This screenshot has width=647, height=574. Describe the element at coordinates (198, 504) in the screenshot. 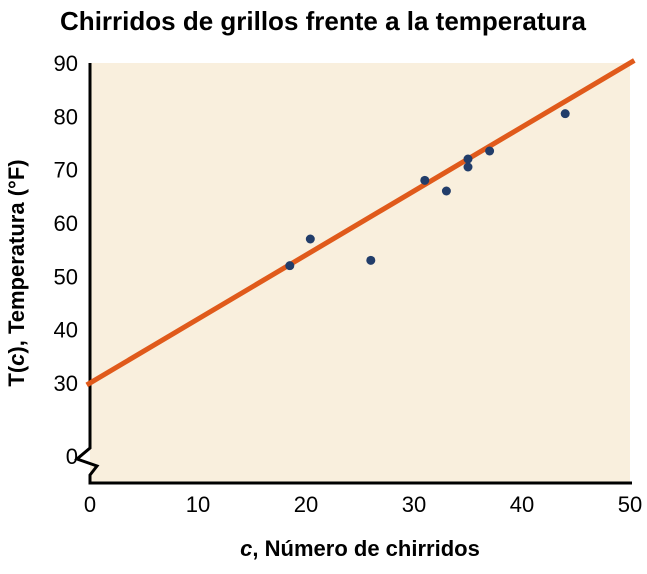

I see `x-tick-label: 10` at that location.